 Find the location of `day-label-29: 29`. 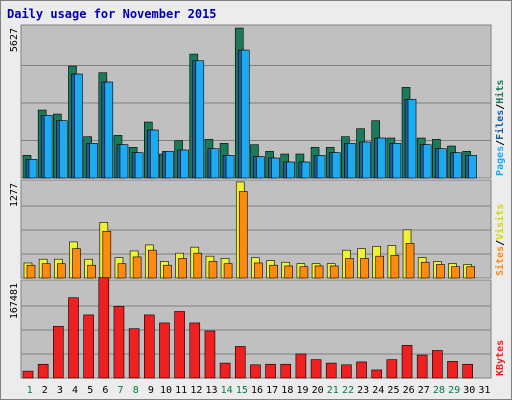

day-label-29: 29 is located at coordinates (454, 390).